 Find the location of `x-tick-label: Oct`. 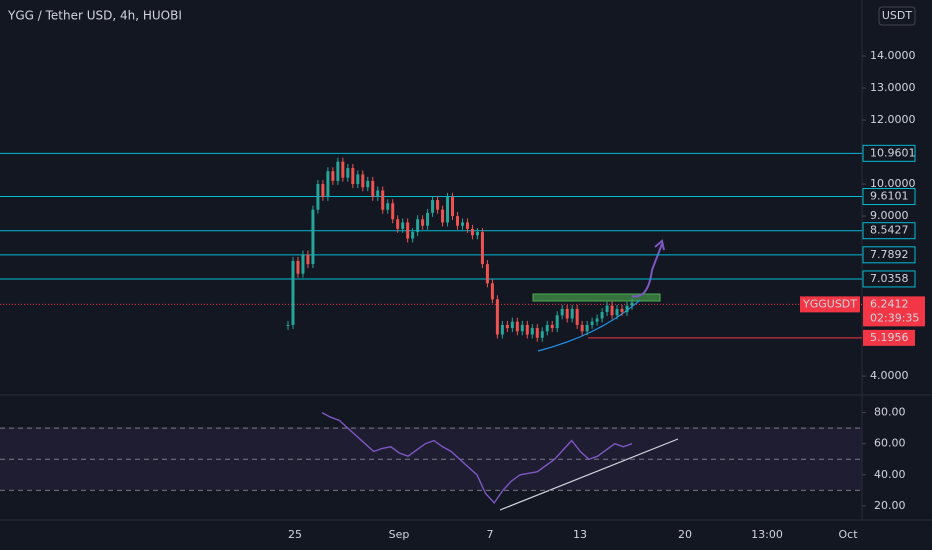

x-tick-label: Oct is located at coordinates (848, 534).